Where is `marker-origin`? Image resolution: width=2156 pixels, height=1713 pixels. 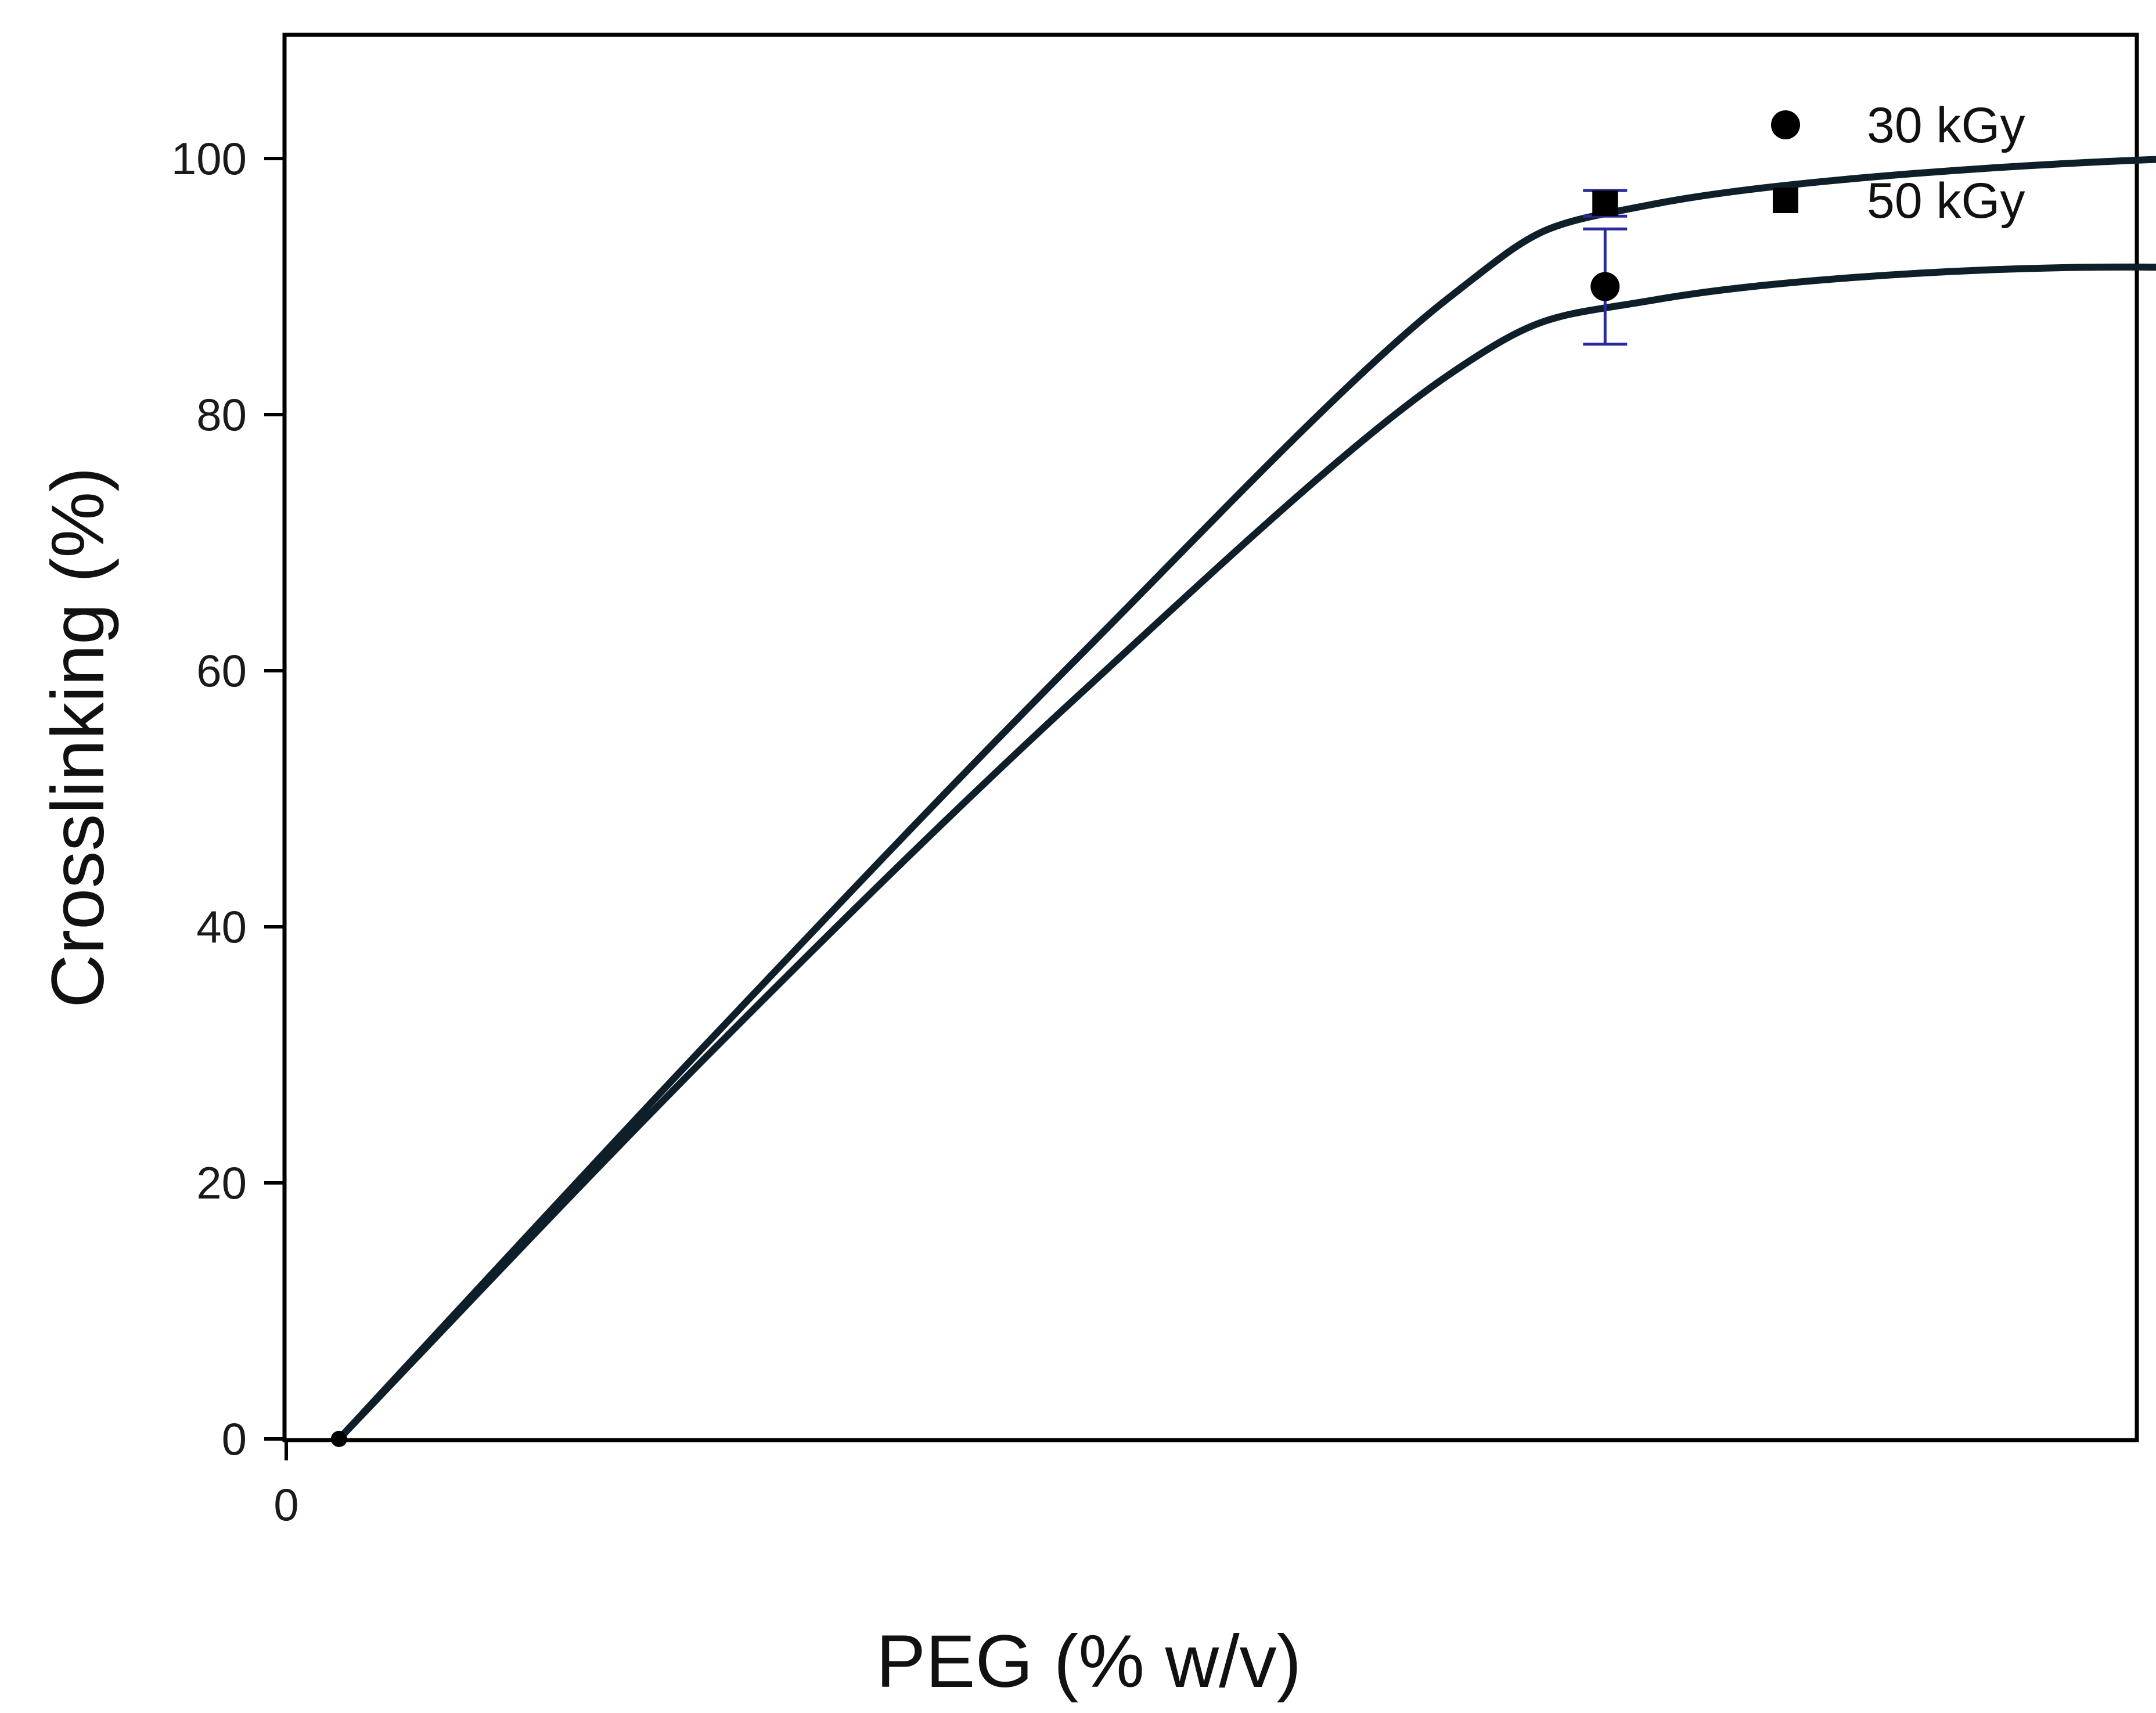 marker-origin is located at coordinates (338, 1439).